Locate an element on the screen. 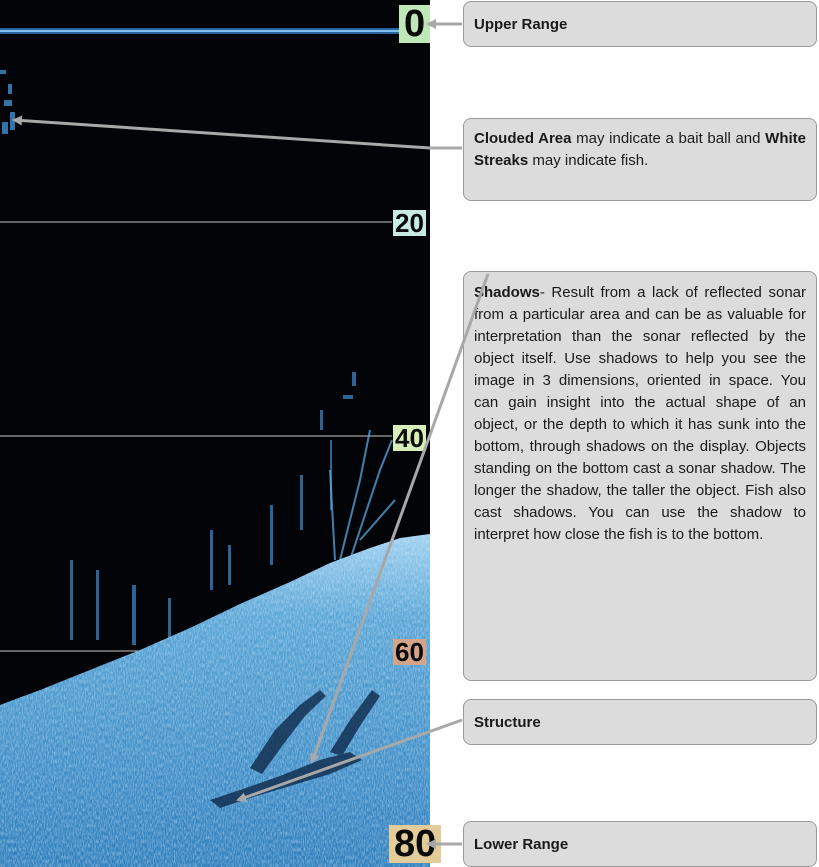  callout-upper-range-label: Upper Range is located at coordinates (521, 24).